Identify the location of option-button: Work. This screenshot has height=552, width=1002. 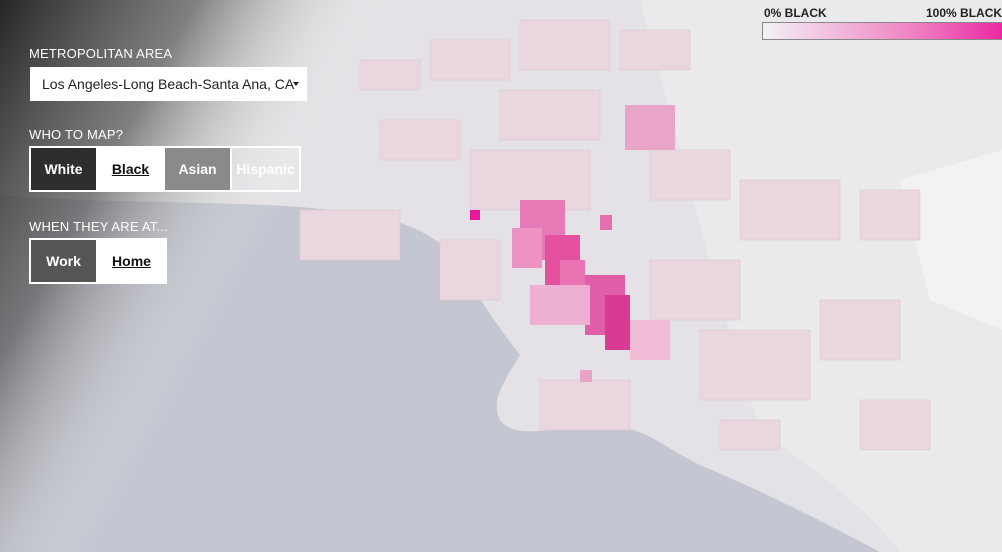
(64, 261).